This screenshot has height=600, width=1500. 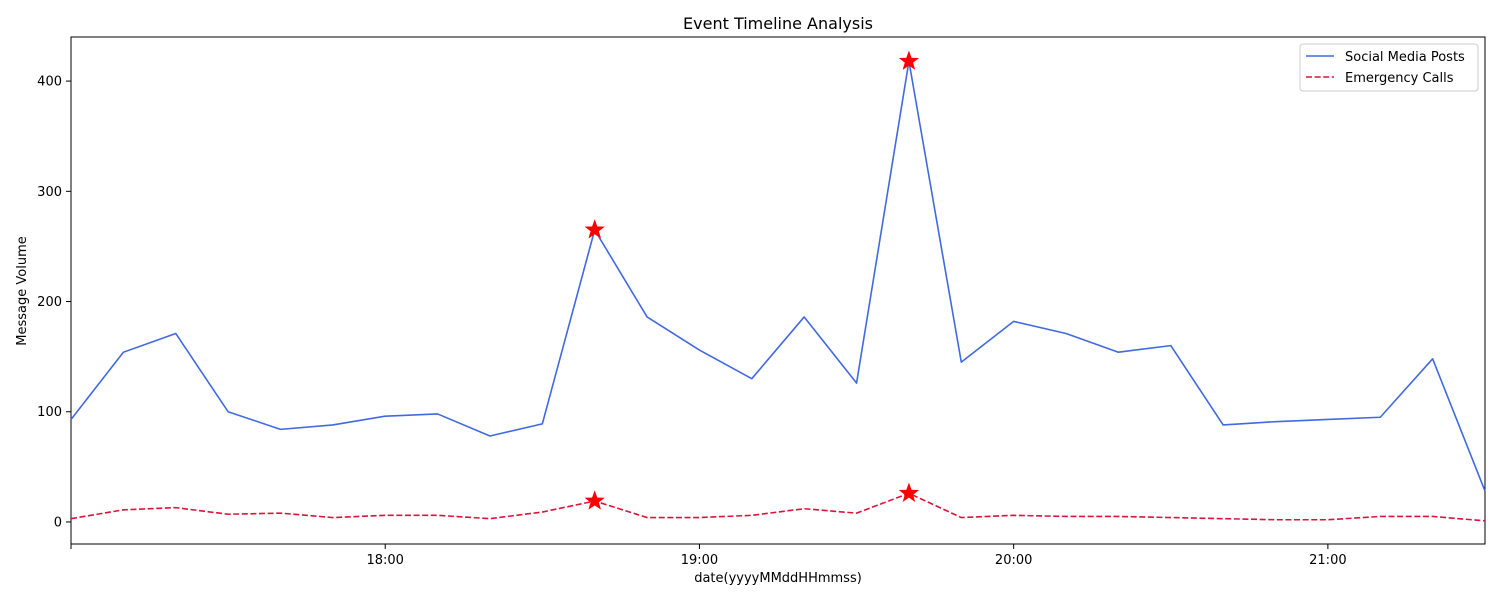 I want to click on y-tick-label: 0, so click(x=58, y=522).